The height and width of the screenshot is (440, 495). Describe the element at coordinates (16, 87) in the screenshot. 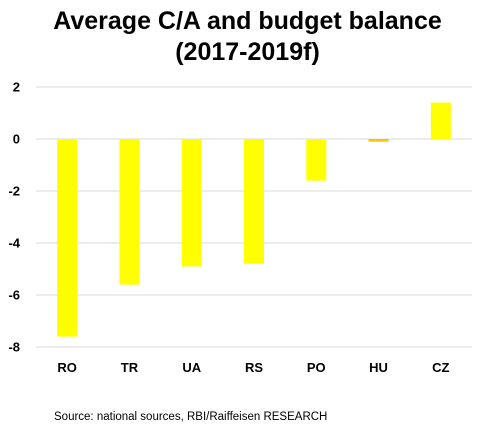

I see `y-tick-label: 2` at that location.